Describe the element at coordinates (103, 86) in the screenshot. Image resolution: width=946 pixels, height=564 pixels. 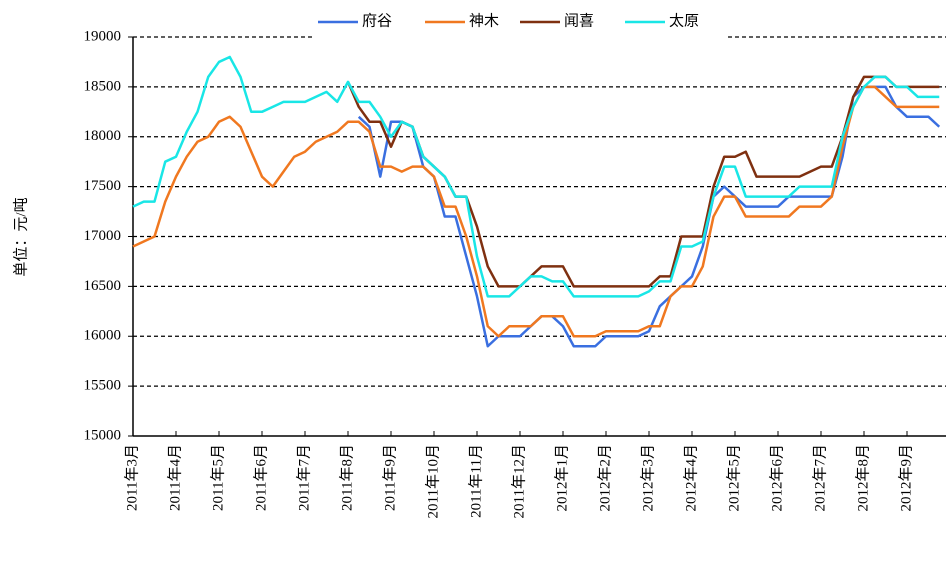
I see `y-tick-label: 18500` at that location.